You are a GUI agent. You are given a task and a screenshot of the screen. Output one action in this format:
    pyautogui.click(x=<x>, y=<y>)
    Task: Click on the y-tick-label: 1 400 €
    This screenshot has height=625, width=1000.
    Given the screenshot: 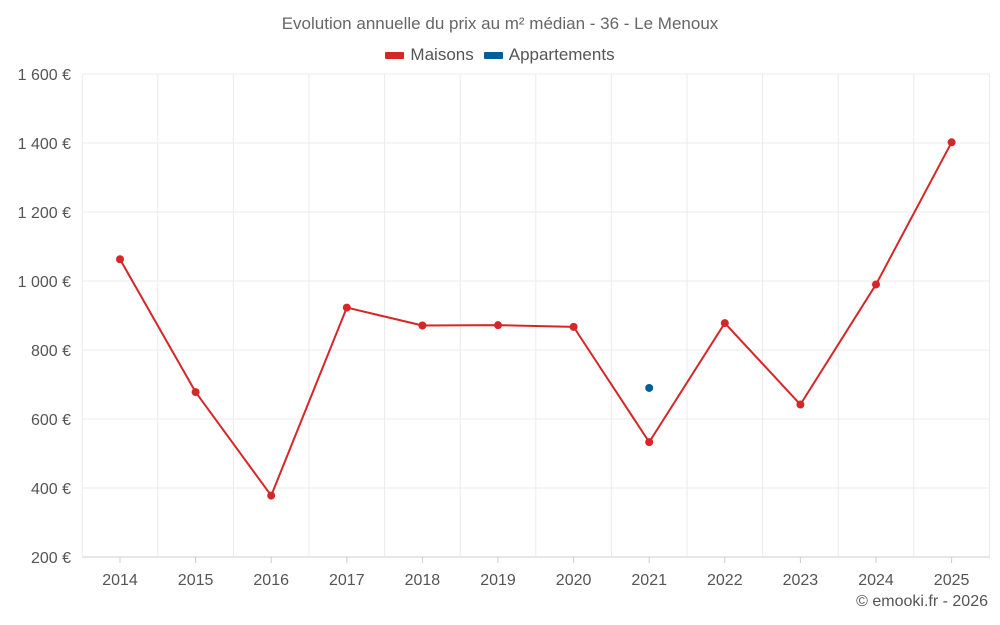 What is the action you would take?
    pyautogui.click(x=44, y=144)
    